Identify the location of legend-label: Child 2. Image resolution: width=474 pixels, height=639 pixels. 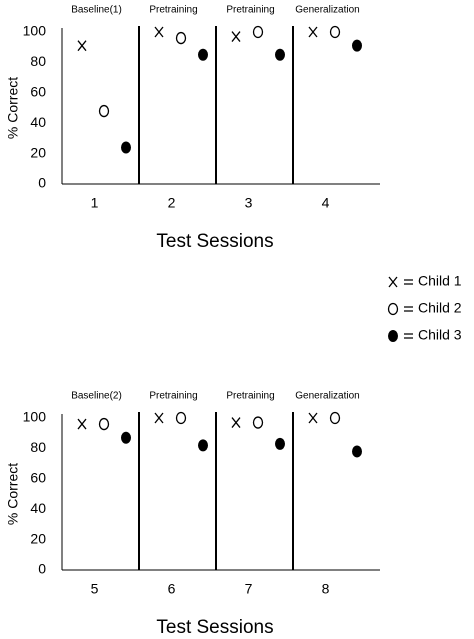
(440, 308).